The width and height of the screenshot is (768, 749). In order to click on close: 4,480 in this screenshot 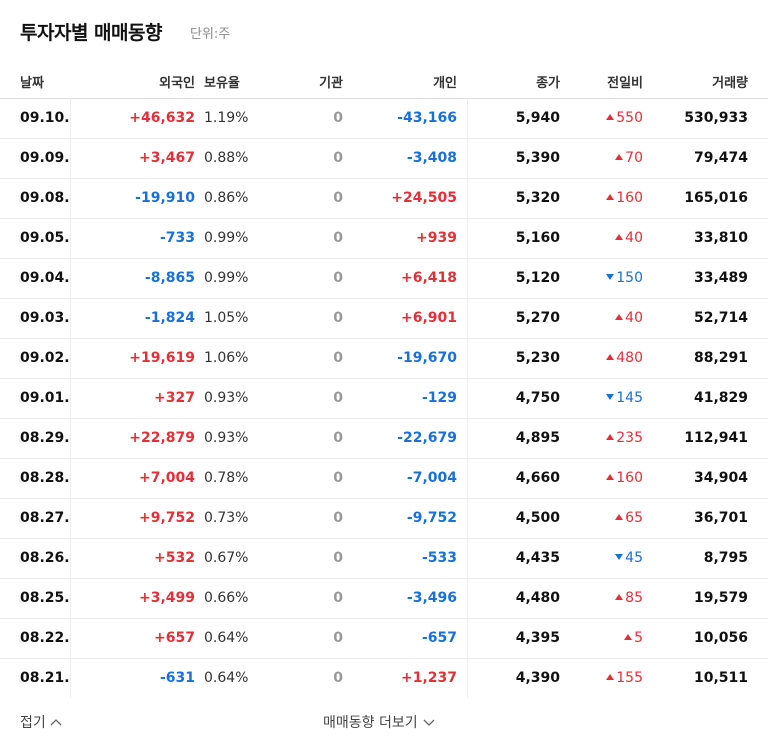, I will do `click(537, 598)`.